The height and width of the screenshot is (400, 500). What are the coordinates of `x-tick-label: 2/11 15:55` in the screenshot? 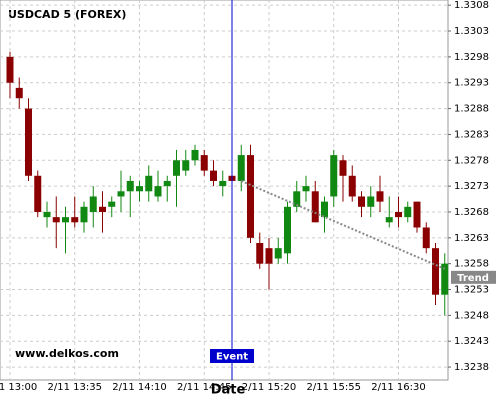 It's located at (334, 387).